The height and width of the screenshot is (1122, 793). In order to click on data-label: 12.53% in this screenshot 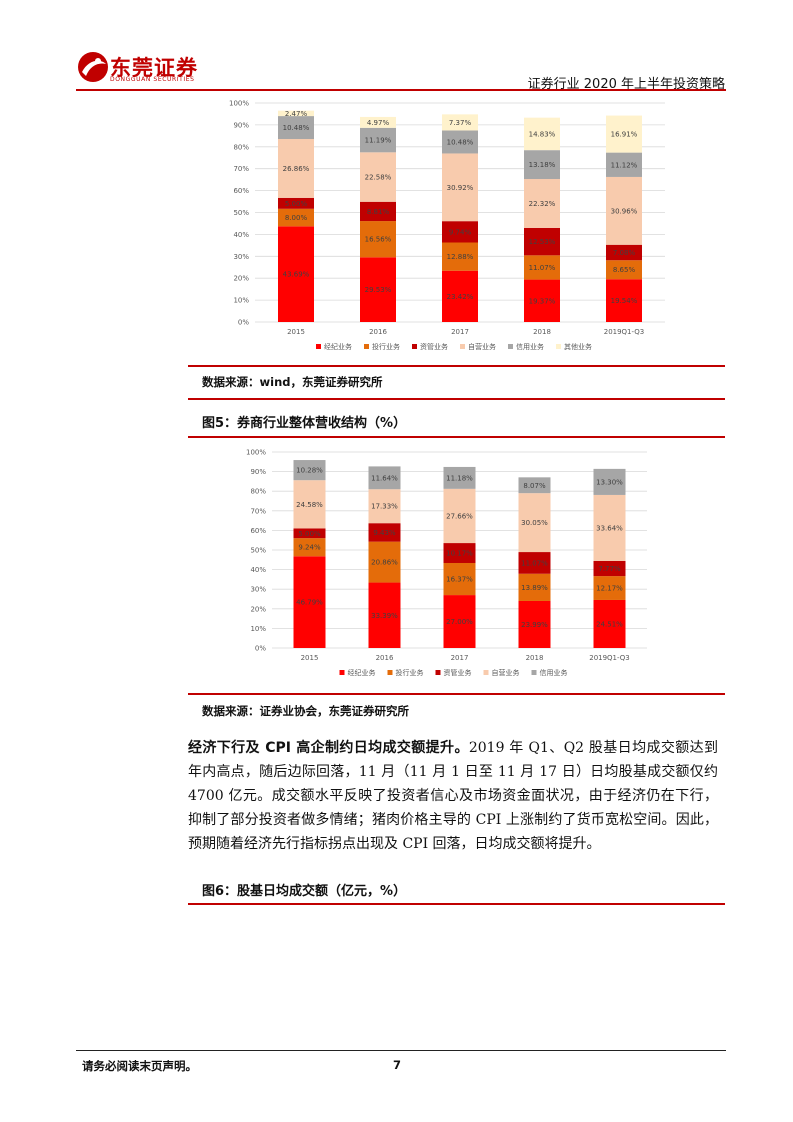, I will do `click(542, 242)`.